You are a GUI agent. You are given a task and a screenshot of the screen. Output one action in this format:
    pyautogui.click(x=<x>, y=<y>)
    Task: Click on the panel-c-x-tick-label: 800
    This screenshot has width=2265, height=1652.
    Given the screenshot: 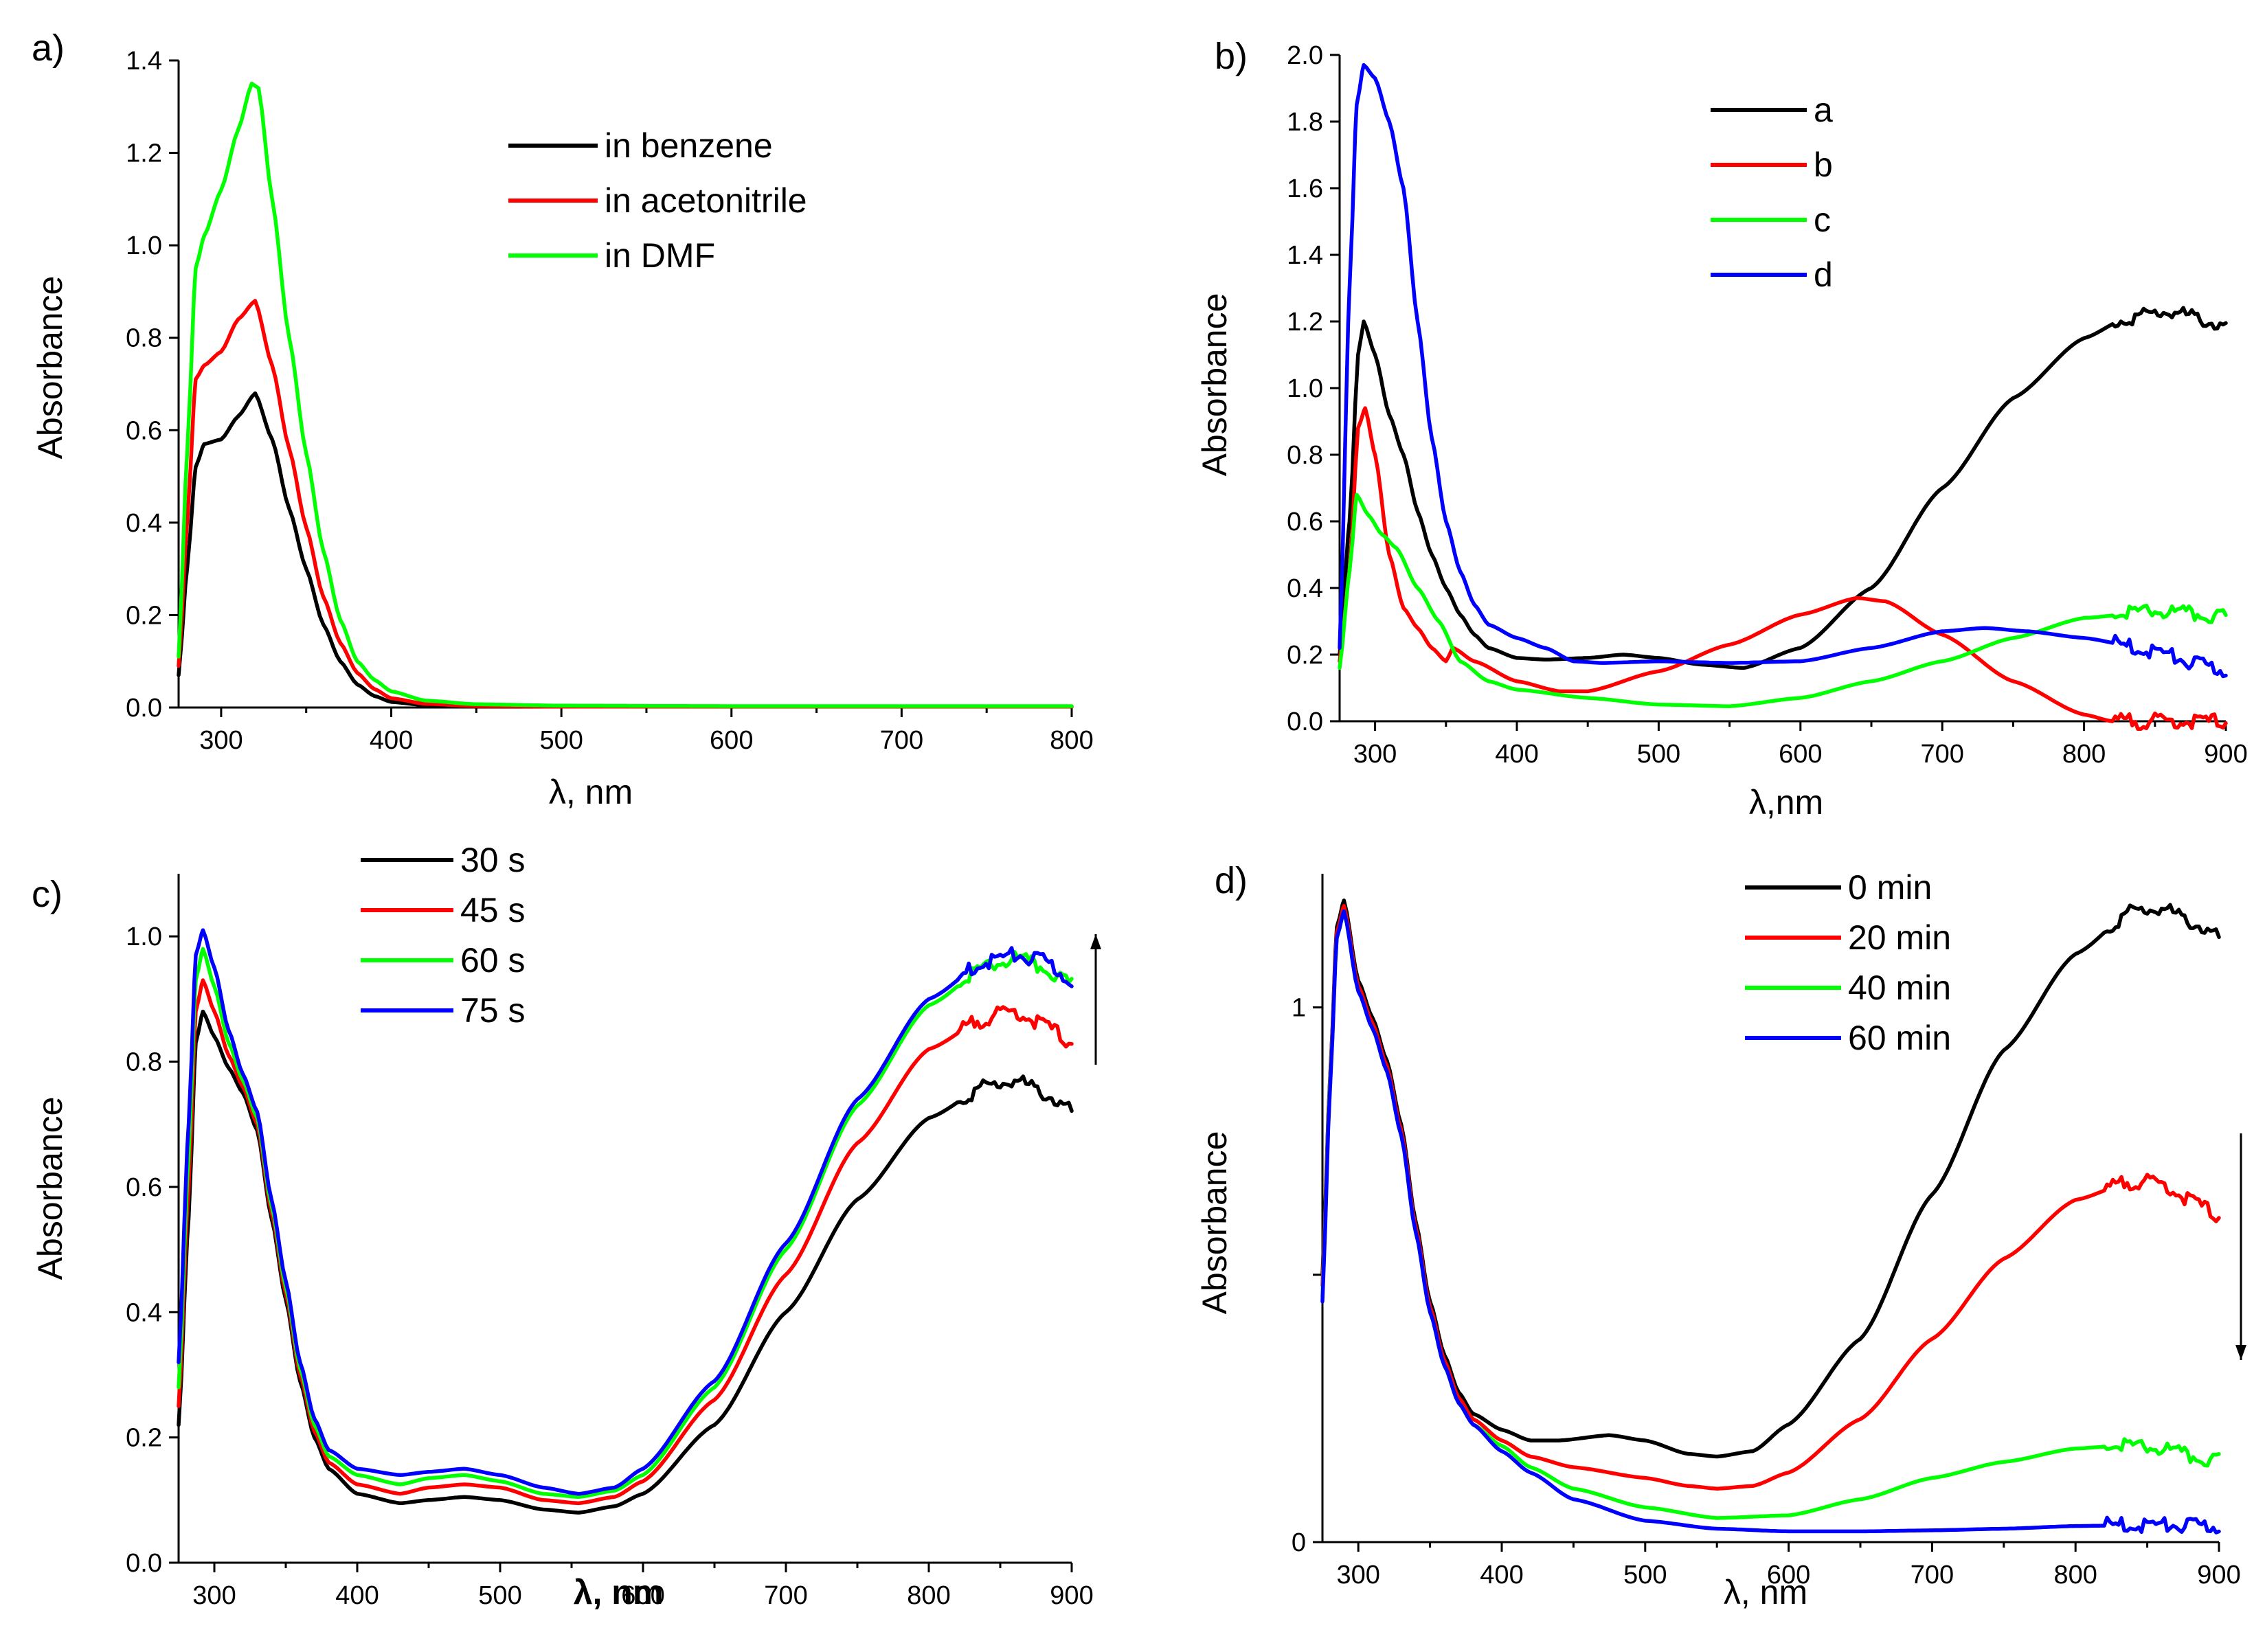 What is the action you would take?
    pyautogui.click(x=928, y=1595)
    